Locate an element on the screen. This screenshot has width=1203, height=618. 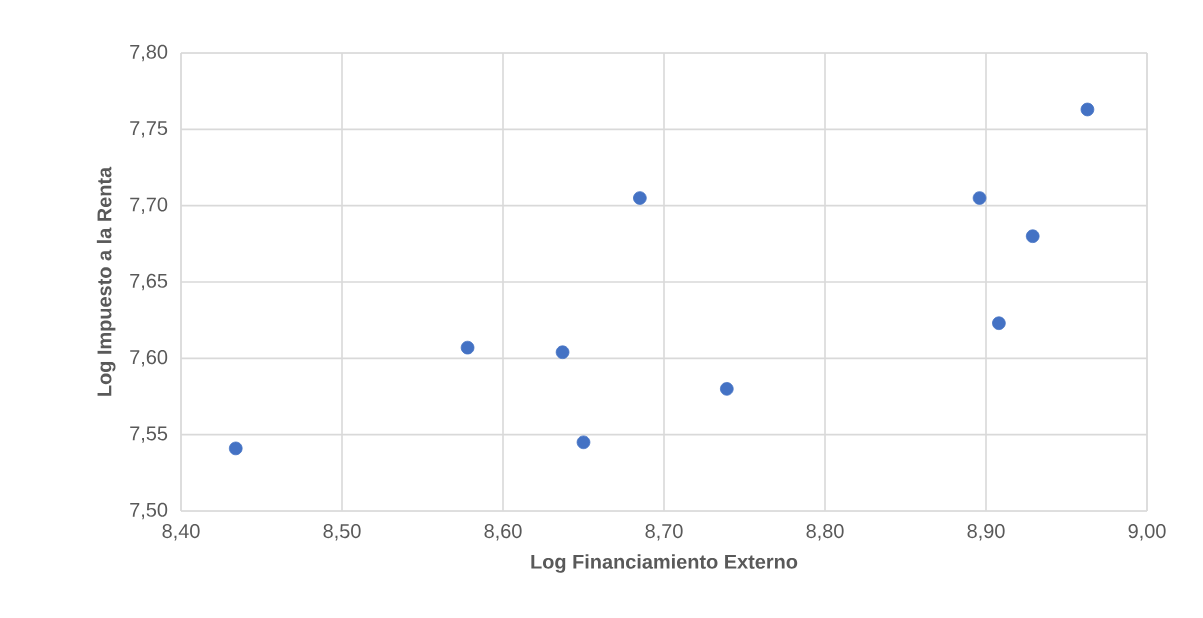
x-tick-label: 9,00 is located at coordinates (1147, 532).